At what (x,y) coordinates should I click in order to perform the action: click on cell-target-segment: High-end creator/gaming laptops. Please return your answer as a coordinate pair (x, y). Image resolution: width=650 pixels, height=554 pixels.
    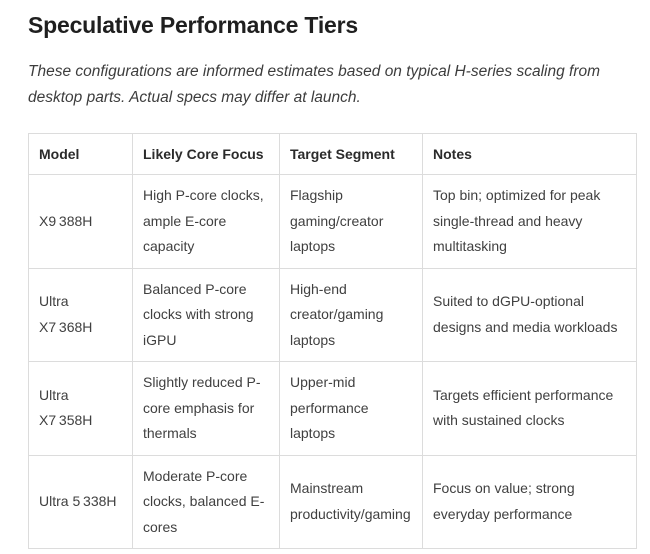
    Looking at the image, I should click on (351, 314).